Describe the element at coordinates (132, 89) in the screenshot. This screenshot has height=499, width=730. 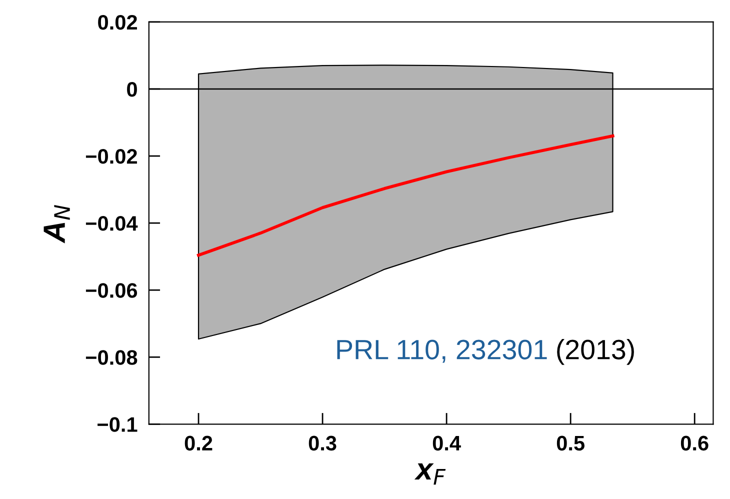
I see `y-tick-label: 0` at that location.